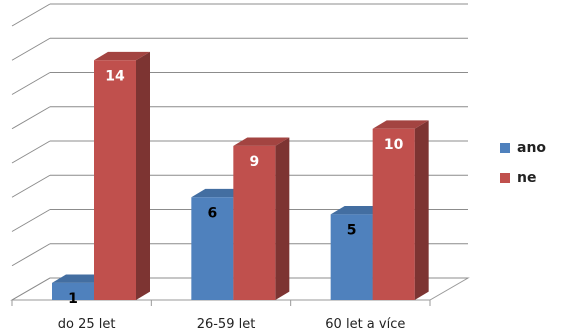 Image resolution: width=563 pixels, height=332 pixels. I want to click on data-label-ne-2: 9, so click(254, 162).